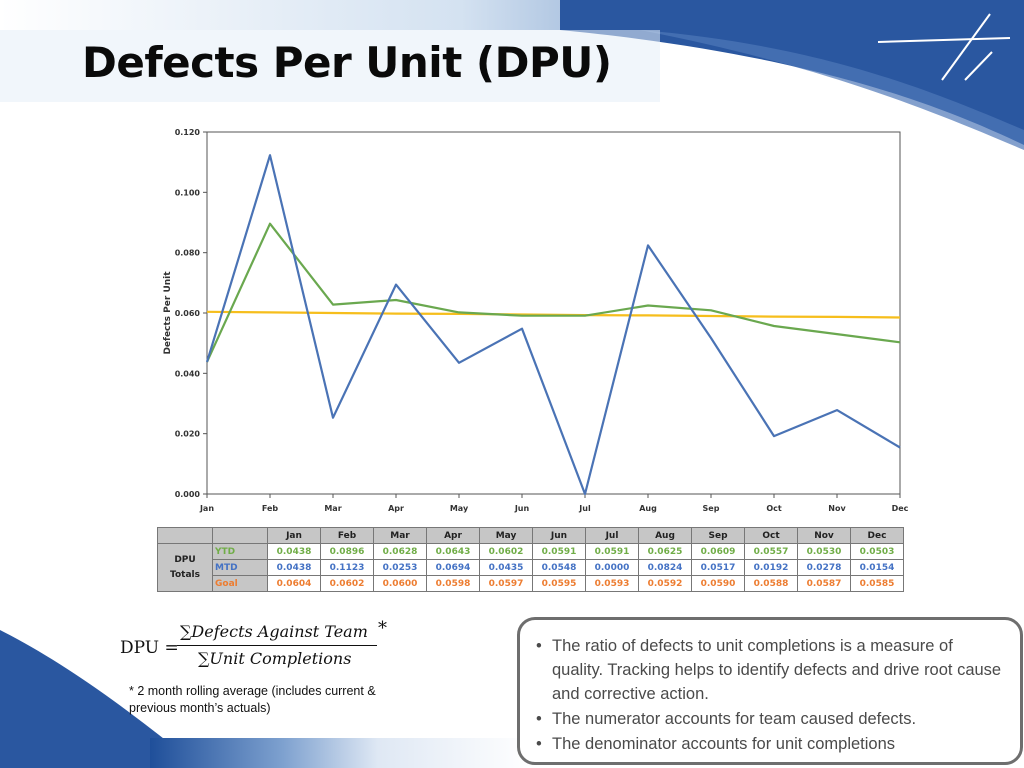 This screenshot has height=768, width=1024. I want to click on table-cell: 0.0253, so click(400, 567).